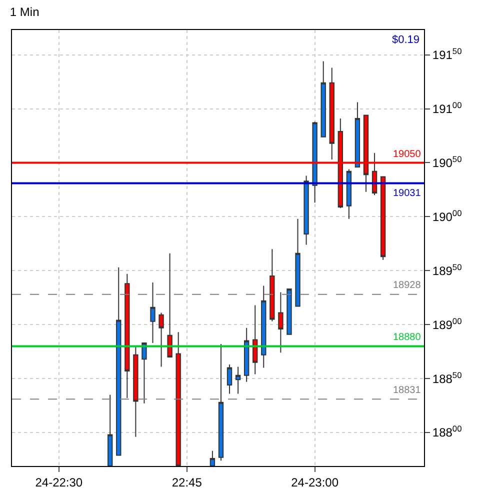  What do you see at coordinates (407, 285) in the screenshot?
I see `ref-line-label: 18928` at bounding box center [407, 285].